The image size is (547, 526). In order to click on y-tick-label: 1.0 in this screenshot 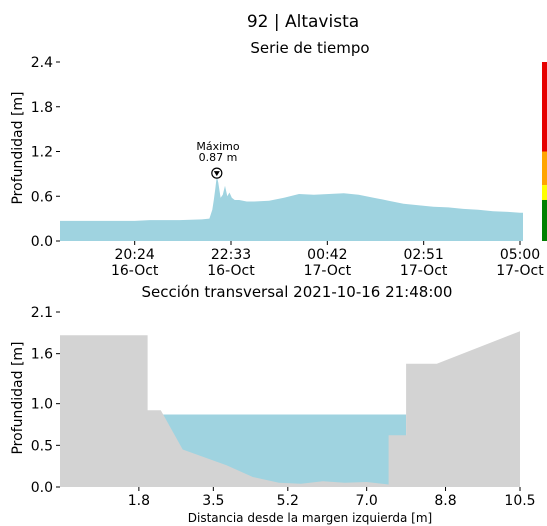, I will do `click(42, 405)`.